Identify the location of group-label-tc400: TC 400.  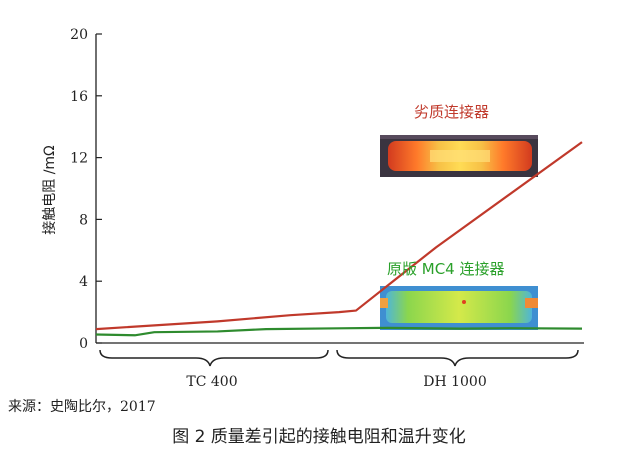
(211, 382).